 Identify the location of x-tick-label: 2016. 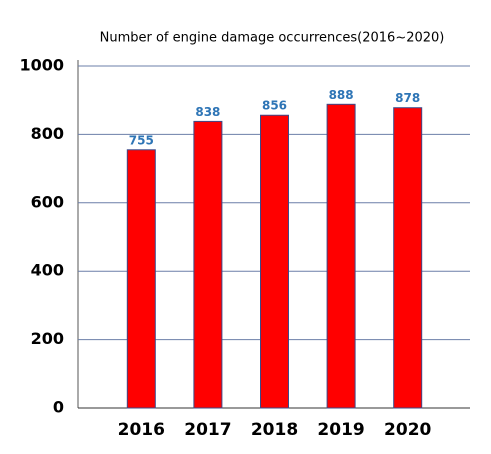
(141, 430).